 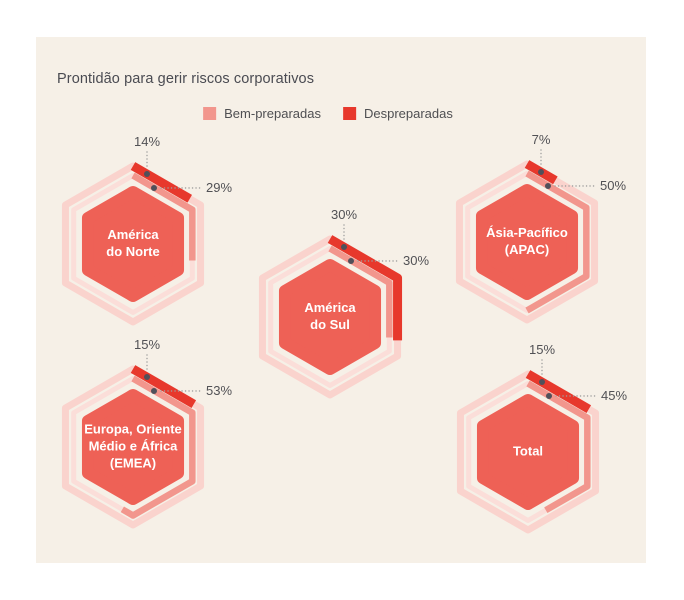 I want to click on despreparadas-value-label: 30%, so click(x=344, y=214).